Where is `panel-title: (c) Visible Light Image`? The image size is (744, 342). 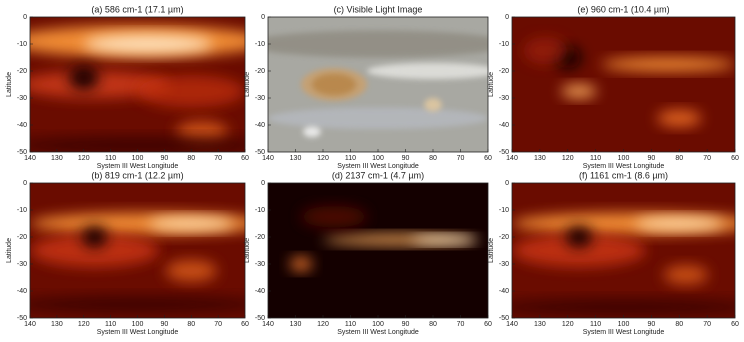 panel-title: (c) Visible Light Image is located at coordinates (378, 9).